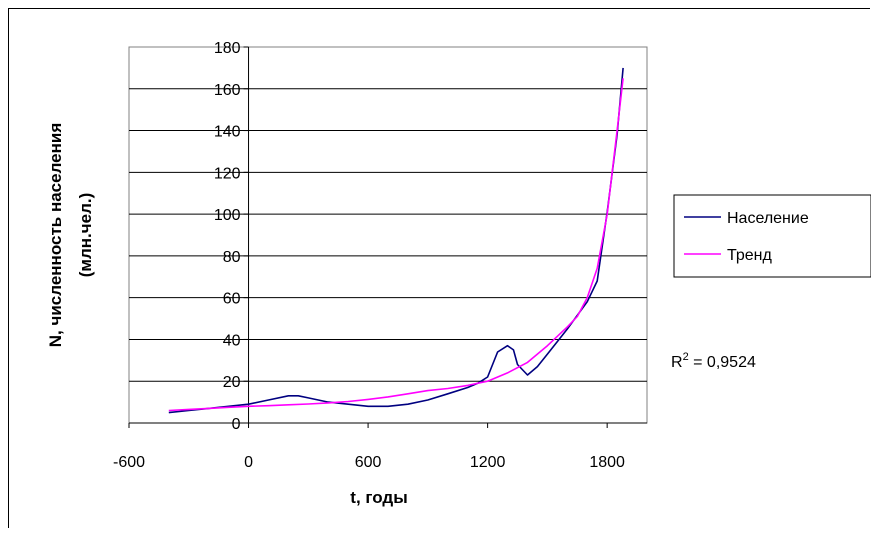  What do you see at coordinates (232, 382) in the screenshot?
I see `y-tick-label: 20` at bounding box center [232, 382].